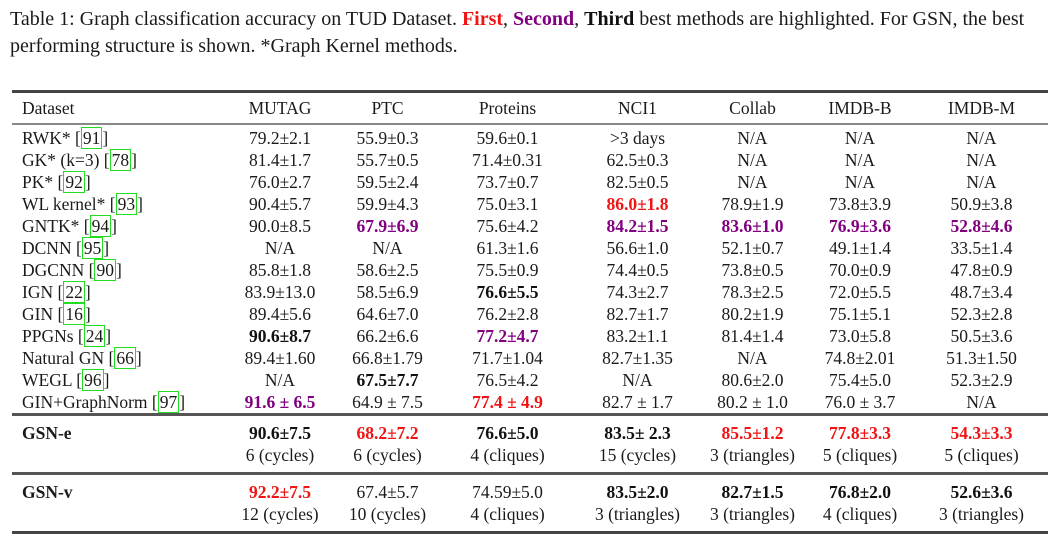 This screenshot has width=1060, height=560. What do you see at coordinates (100, 226) in the screenshot?
I see `citation-link: 94` at bounding box center [100, 226].